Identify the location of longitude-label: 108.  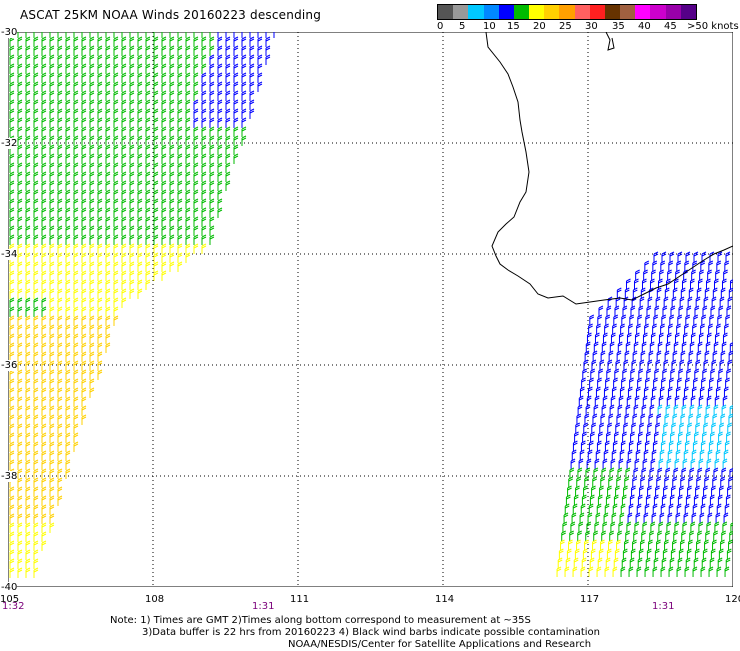
(155, 599).